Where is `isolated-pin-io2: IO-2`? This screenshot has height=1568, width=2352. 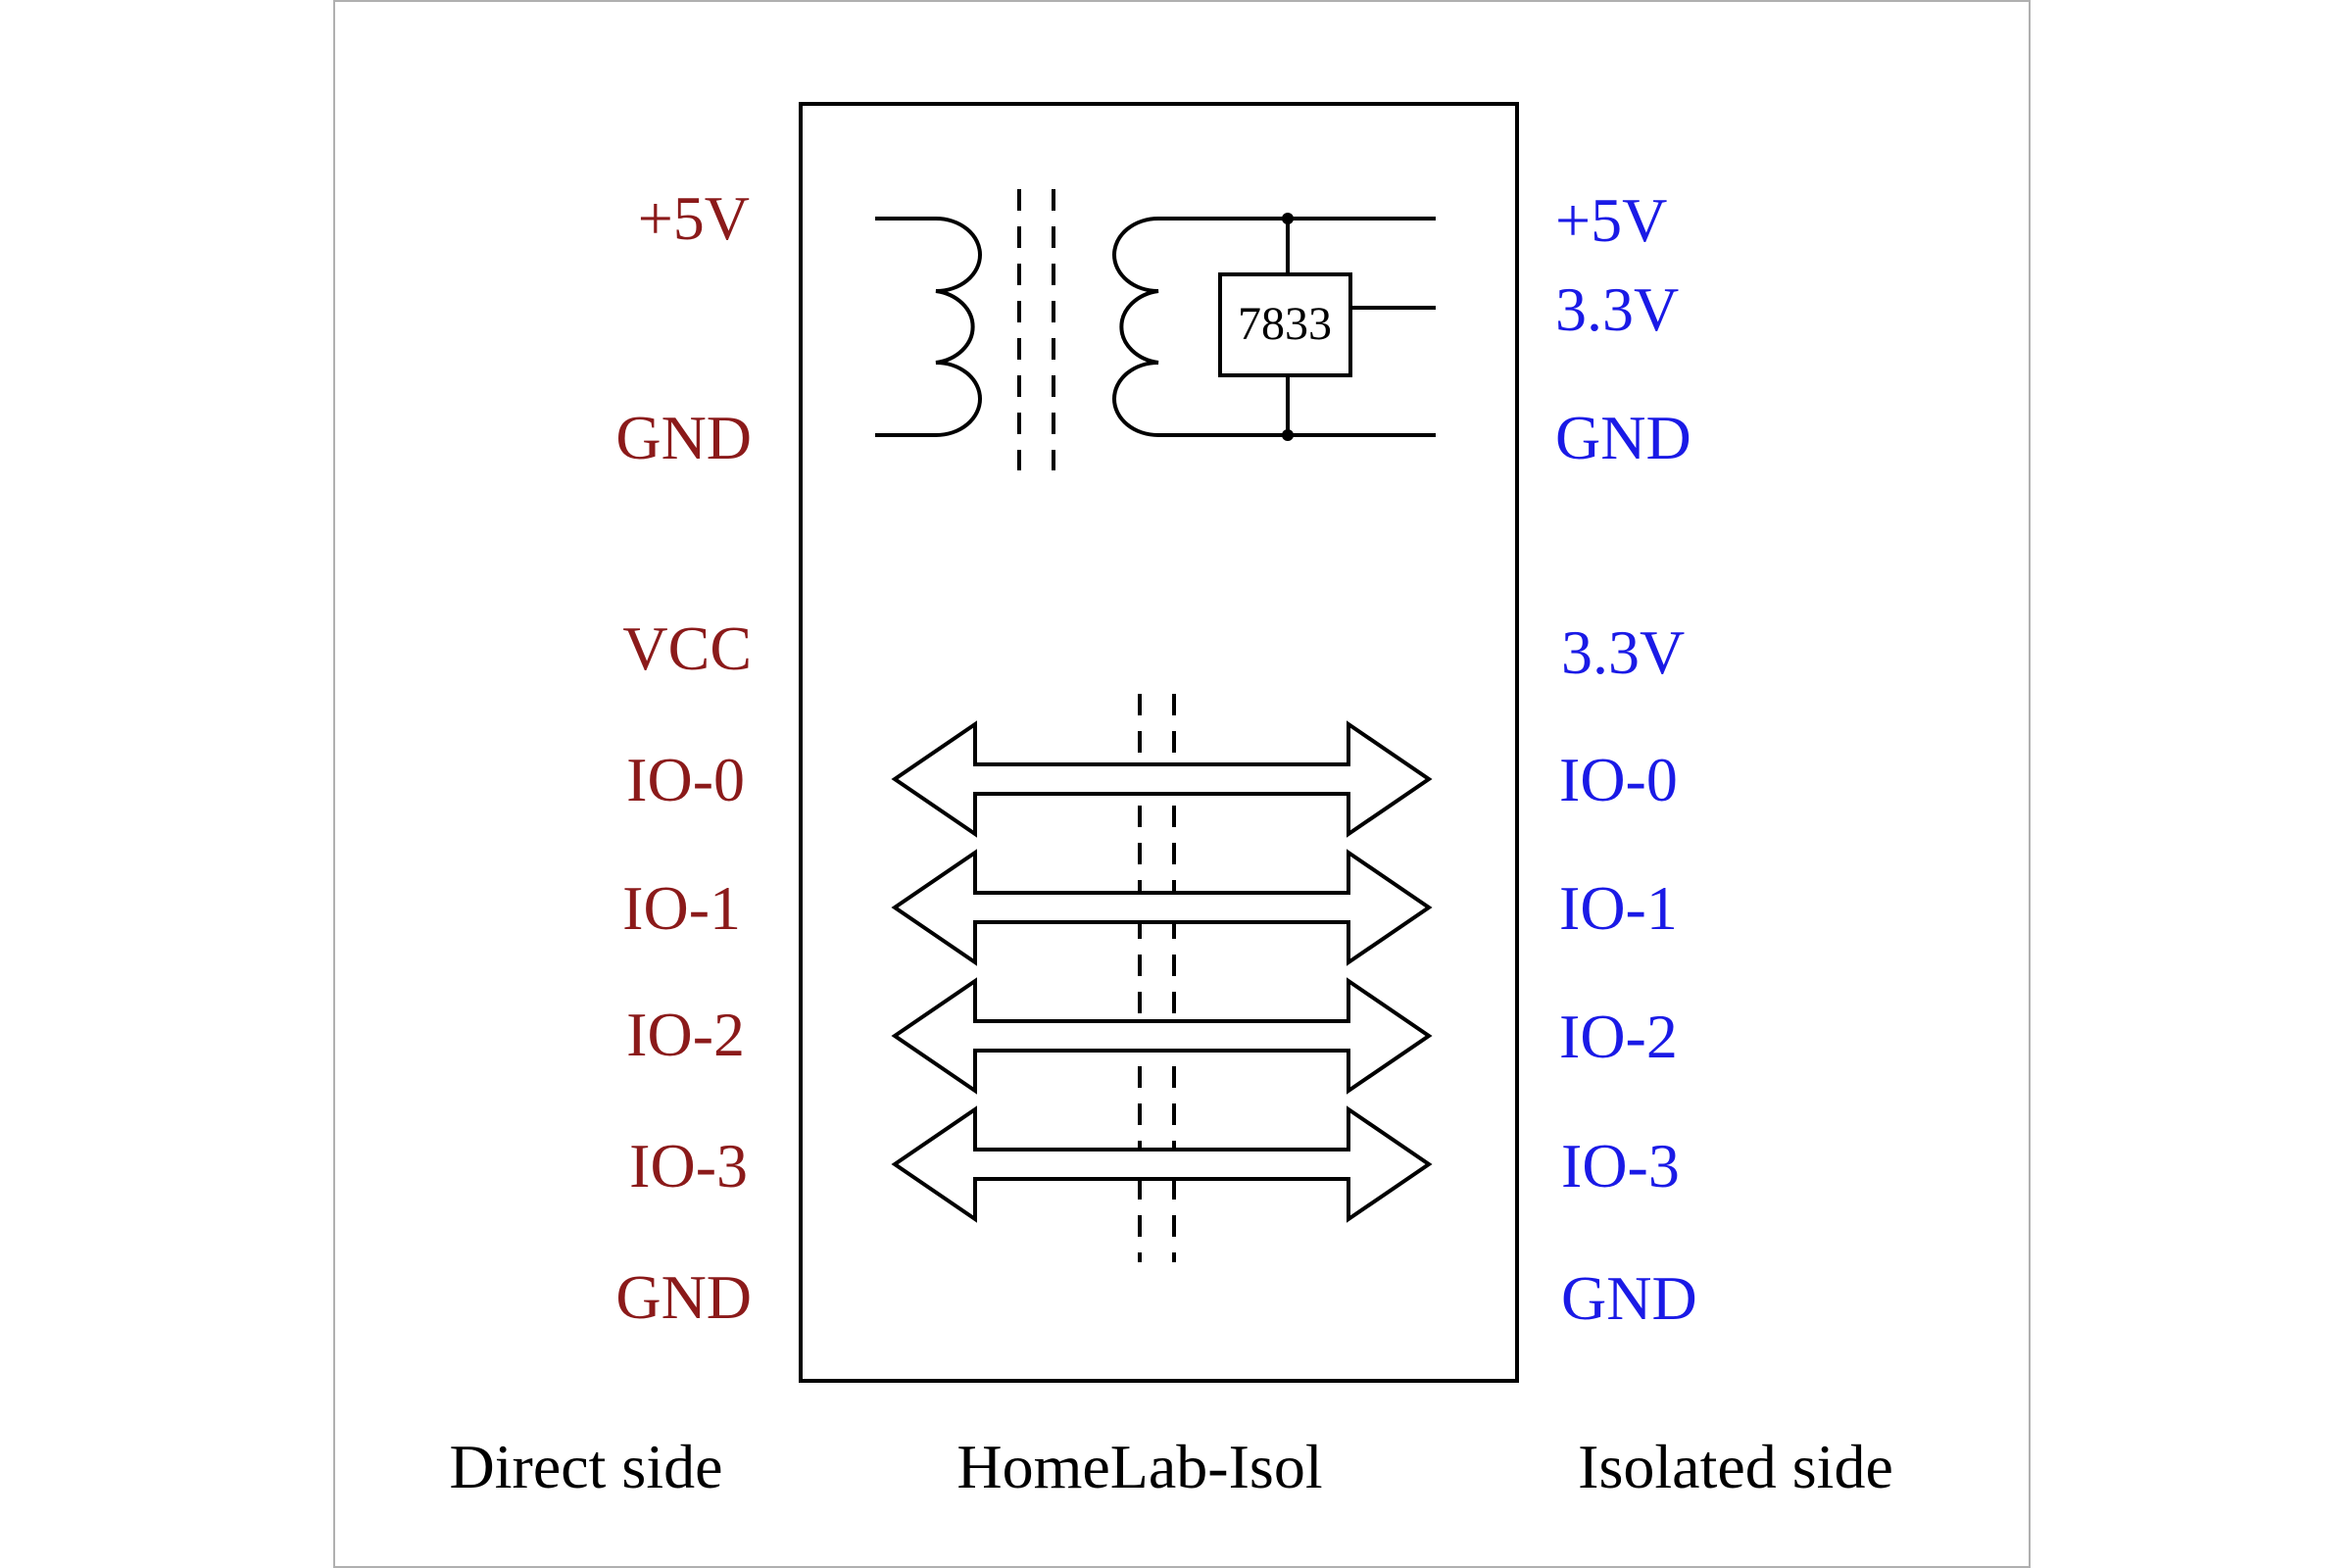
isolated-pin-io2: IO-2 is located at coordinates (1618, 1036).